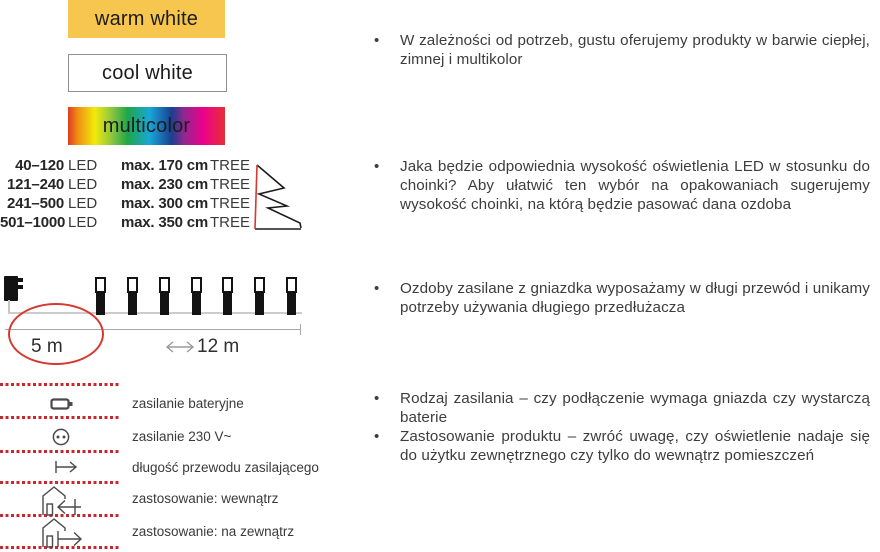  Describe the element at coordinates (62, 533) in the screenshot. I see `house-outdoor-icon` at that location.